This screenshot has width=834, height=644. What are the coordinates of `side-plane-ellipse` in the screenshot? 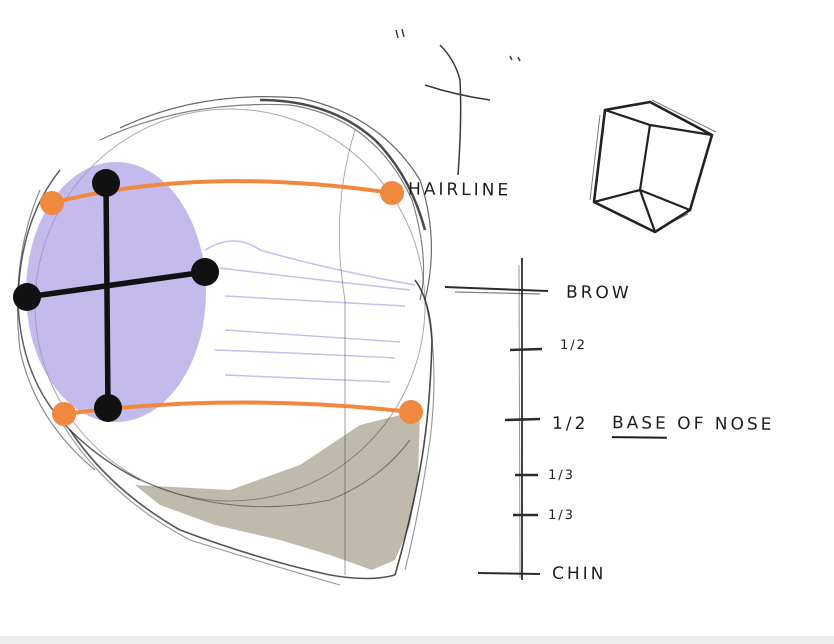 It's located at (116, 292).